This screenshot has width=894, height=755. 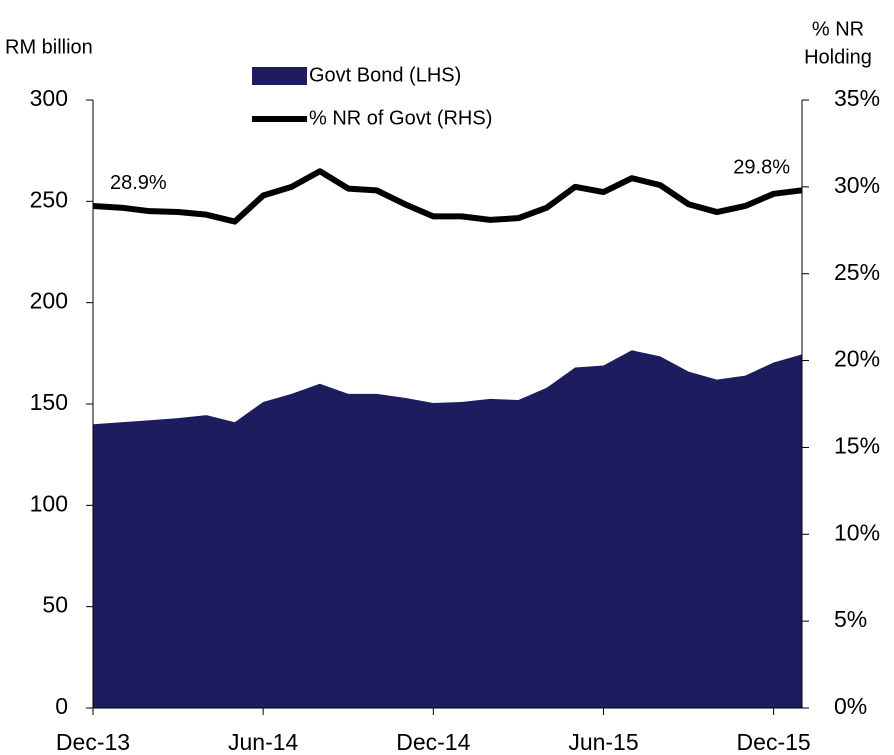 What do you see at coordinates (61, 706) in the screenshot?
I see `y-tick-label: 0` at bounding box center [61, 706].